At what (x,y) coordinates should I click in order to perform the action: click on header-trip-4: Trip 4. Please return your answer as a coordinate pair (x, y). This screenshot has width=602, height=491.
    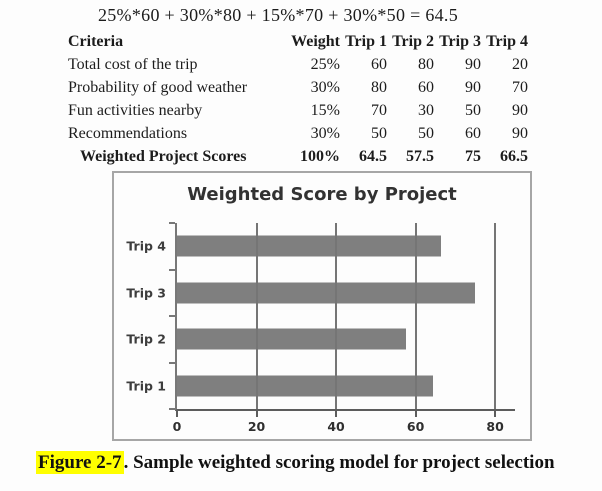
    Looking at the image, I should click on (507, 41).